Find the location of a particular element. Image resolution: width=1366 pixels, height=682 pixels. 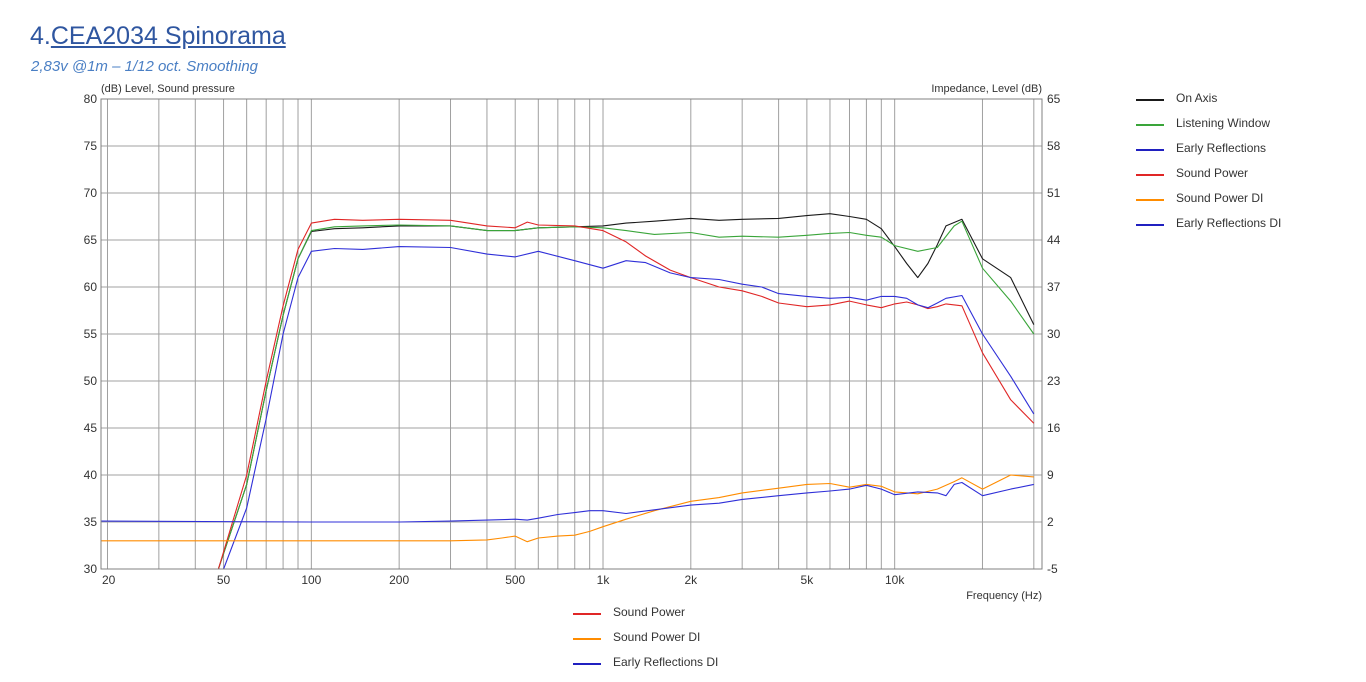

series-line-early-reflections-di is located at coordinates (567, 502).